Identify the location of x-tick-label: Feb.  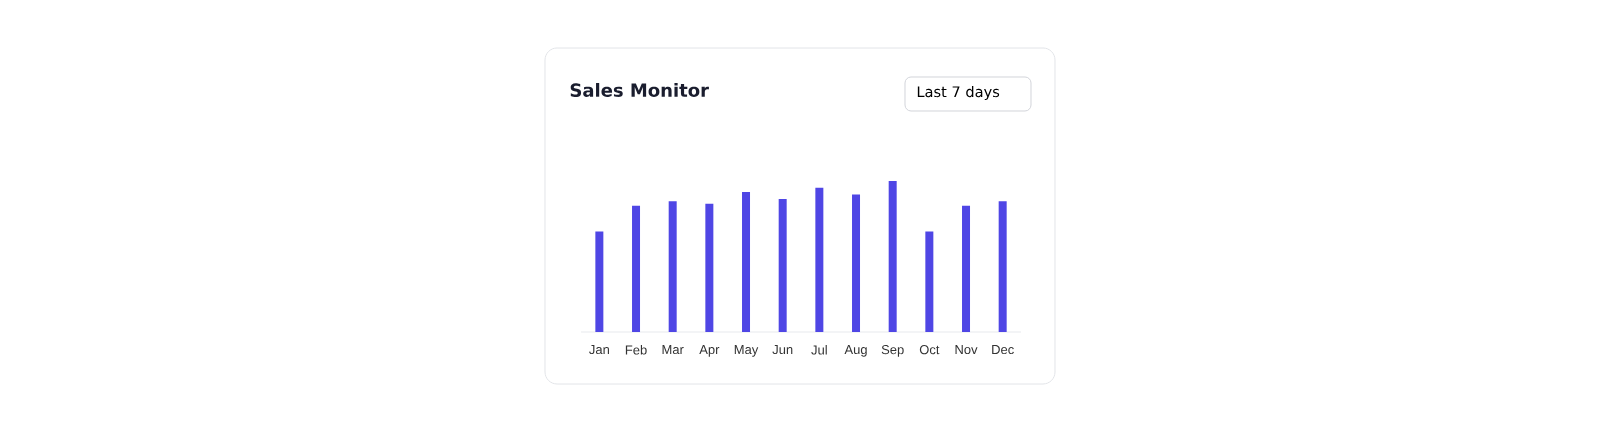
(636, 350).